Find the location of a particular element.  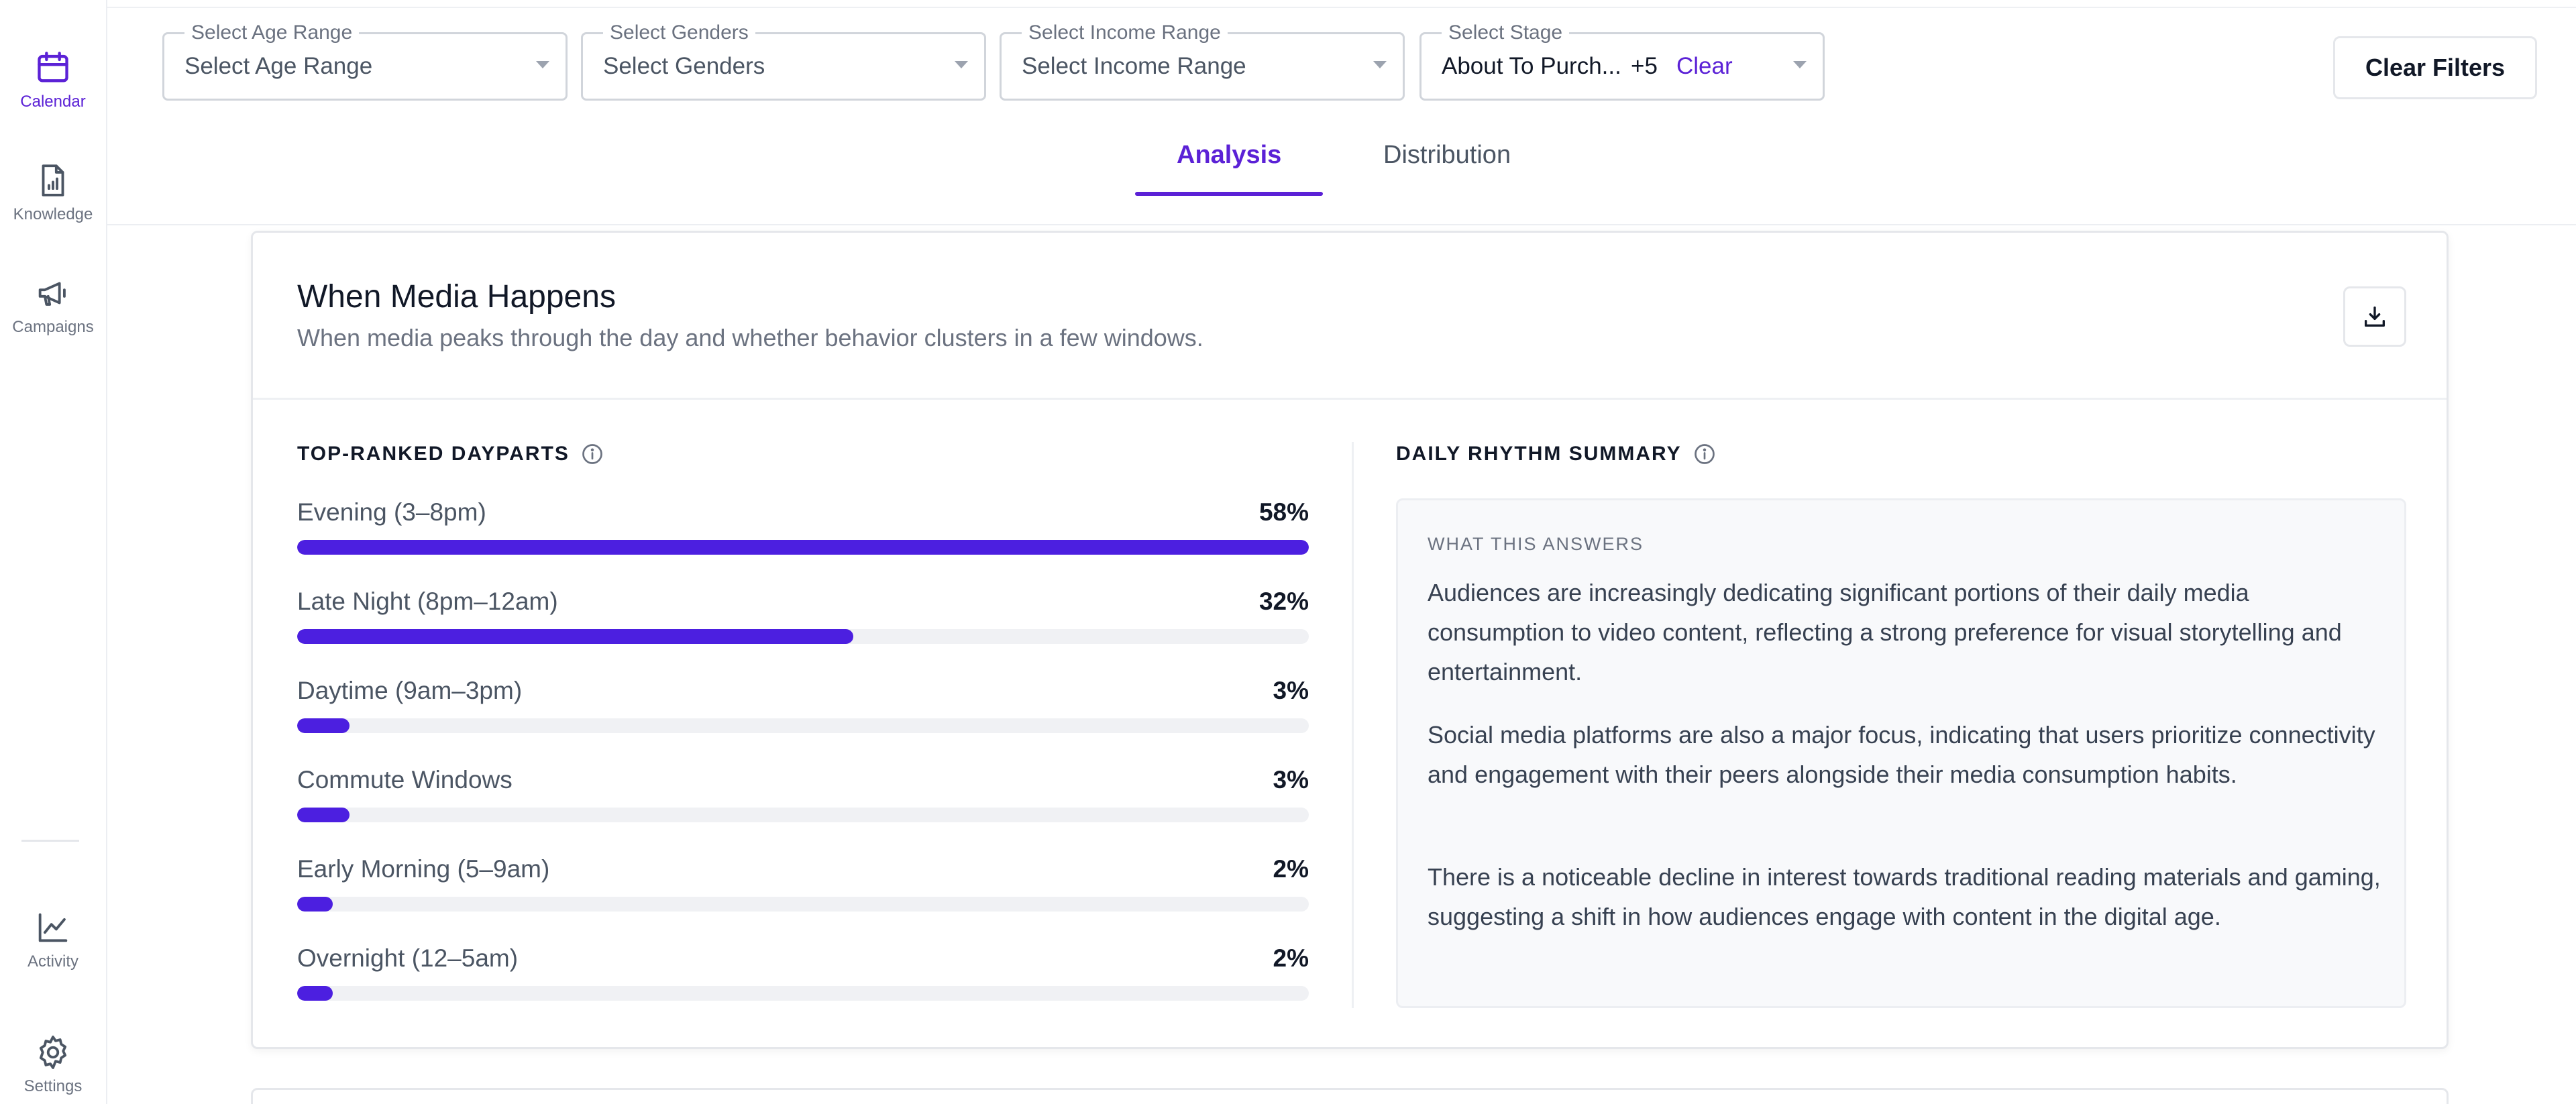

document-chart-icon is located at coordinates (53, 180).